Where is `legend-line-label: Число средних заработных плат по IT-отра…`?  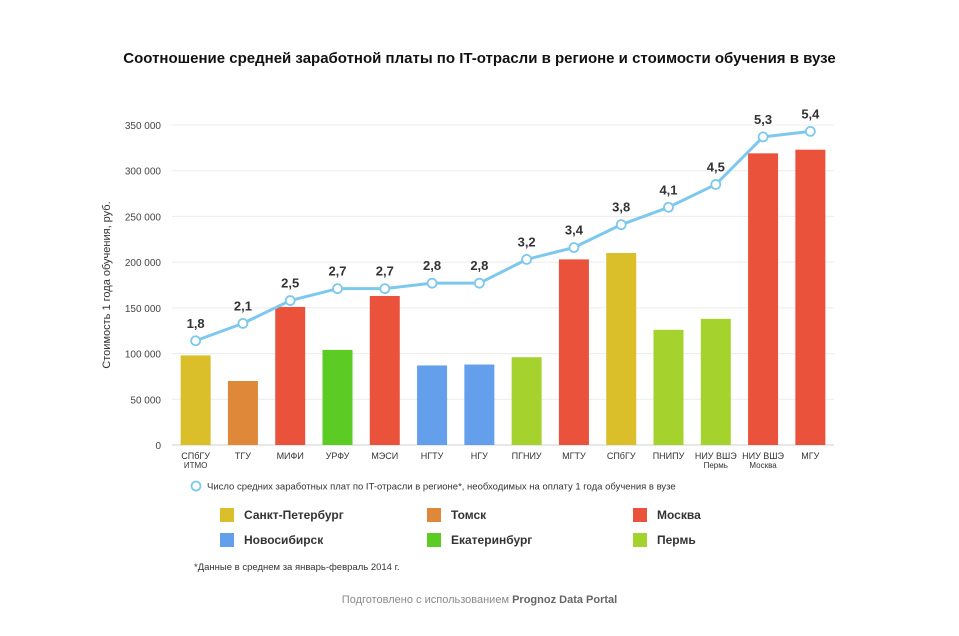
legend-line-label: Число средних заработных плат по IT-отра… is located at coordinates (441, 487).